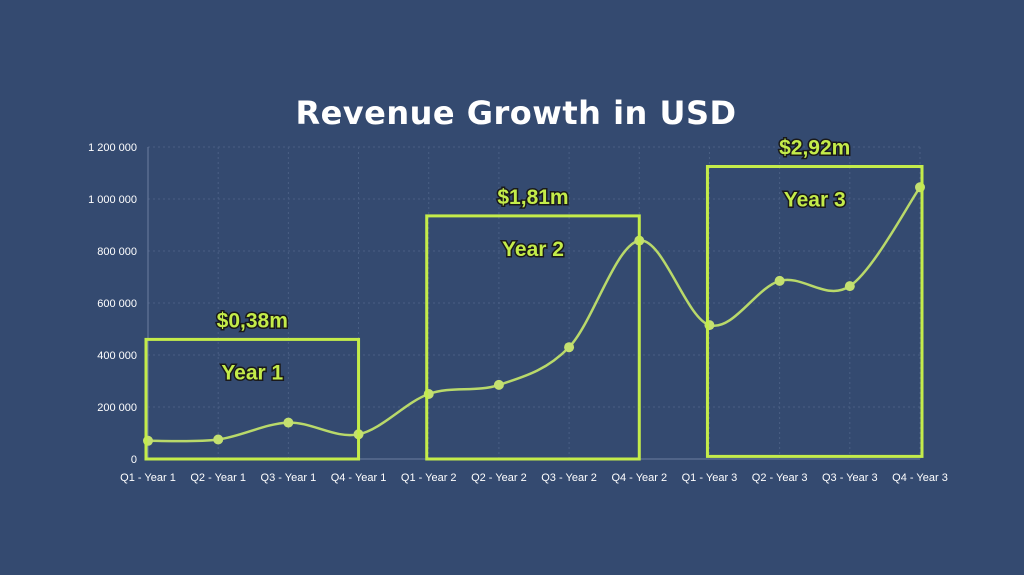  Describe the element at coordinates (815, 200) in the screenshot. I see `year-label: Year 3` at that location.